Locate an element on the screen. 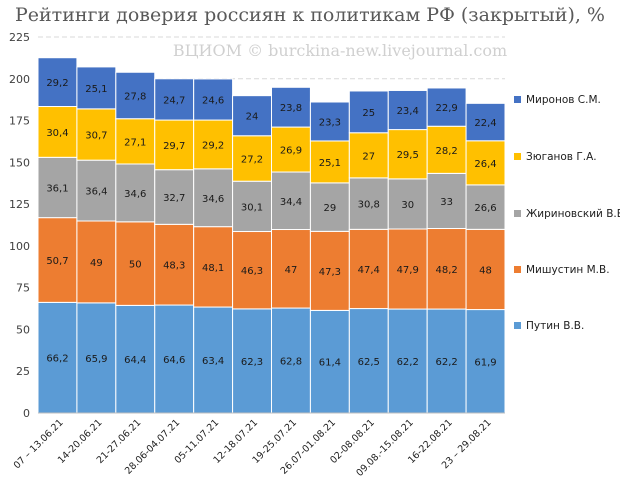 The width and height of the screenshot is (620, 493). data-label: 30,7 is located at coordinates (96, 136).